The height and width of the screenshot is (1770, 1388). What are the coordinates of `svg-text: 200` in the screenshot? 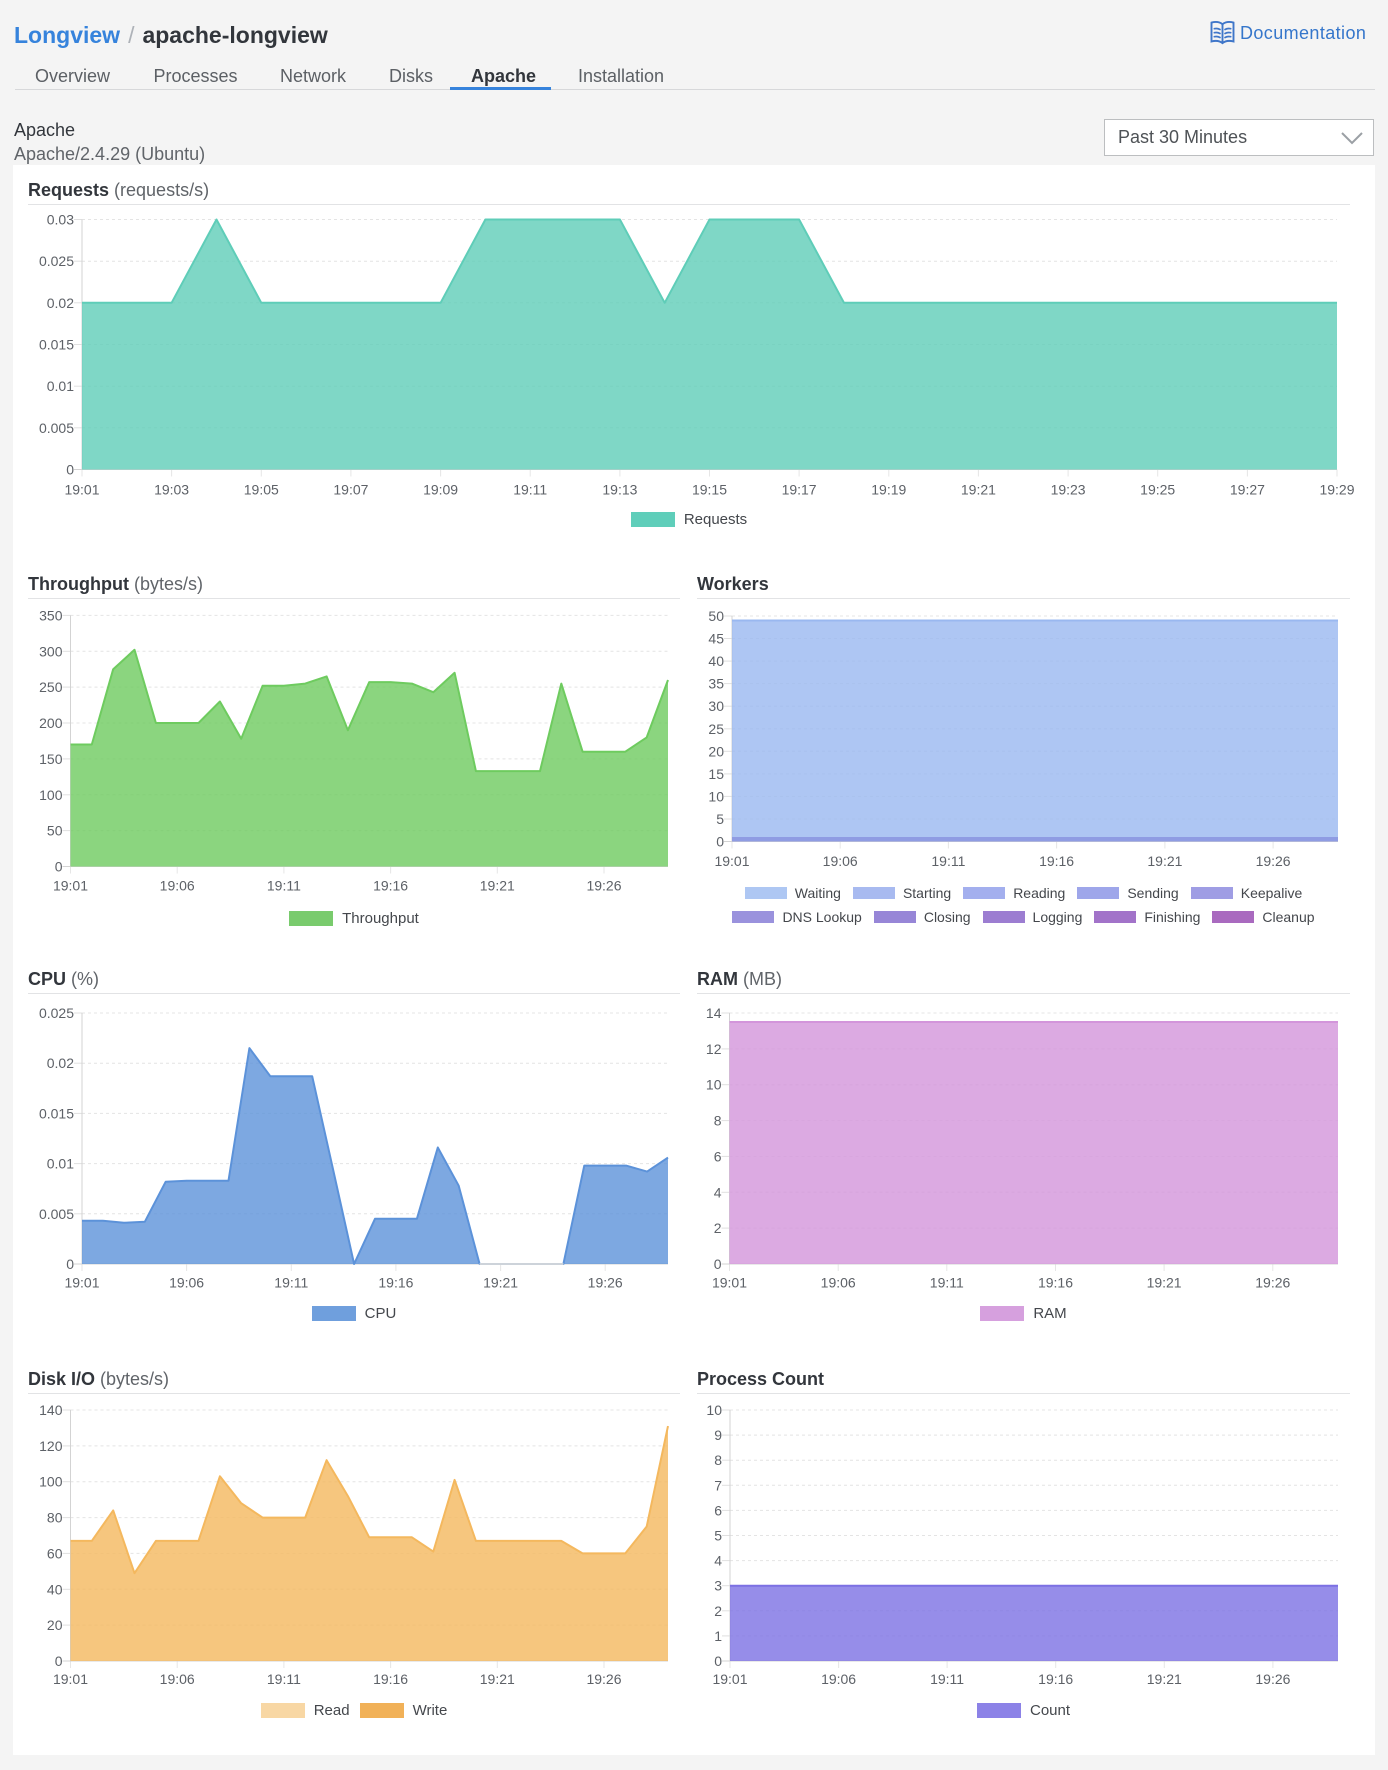 It's located at (51, 723).